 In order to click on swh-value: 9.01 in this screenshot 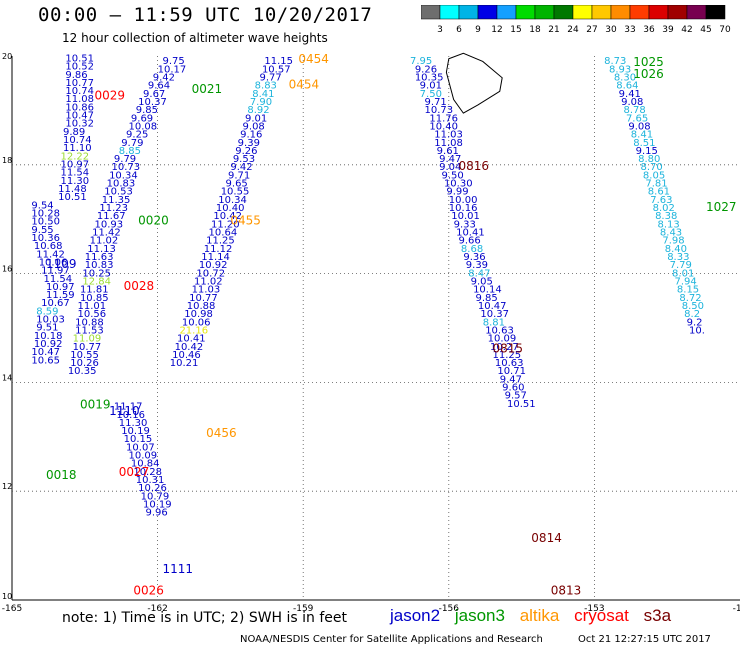, I will do `click(256, 118)`.